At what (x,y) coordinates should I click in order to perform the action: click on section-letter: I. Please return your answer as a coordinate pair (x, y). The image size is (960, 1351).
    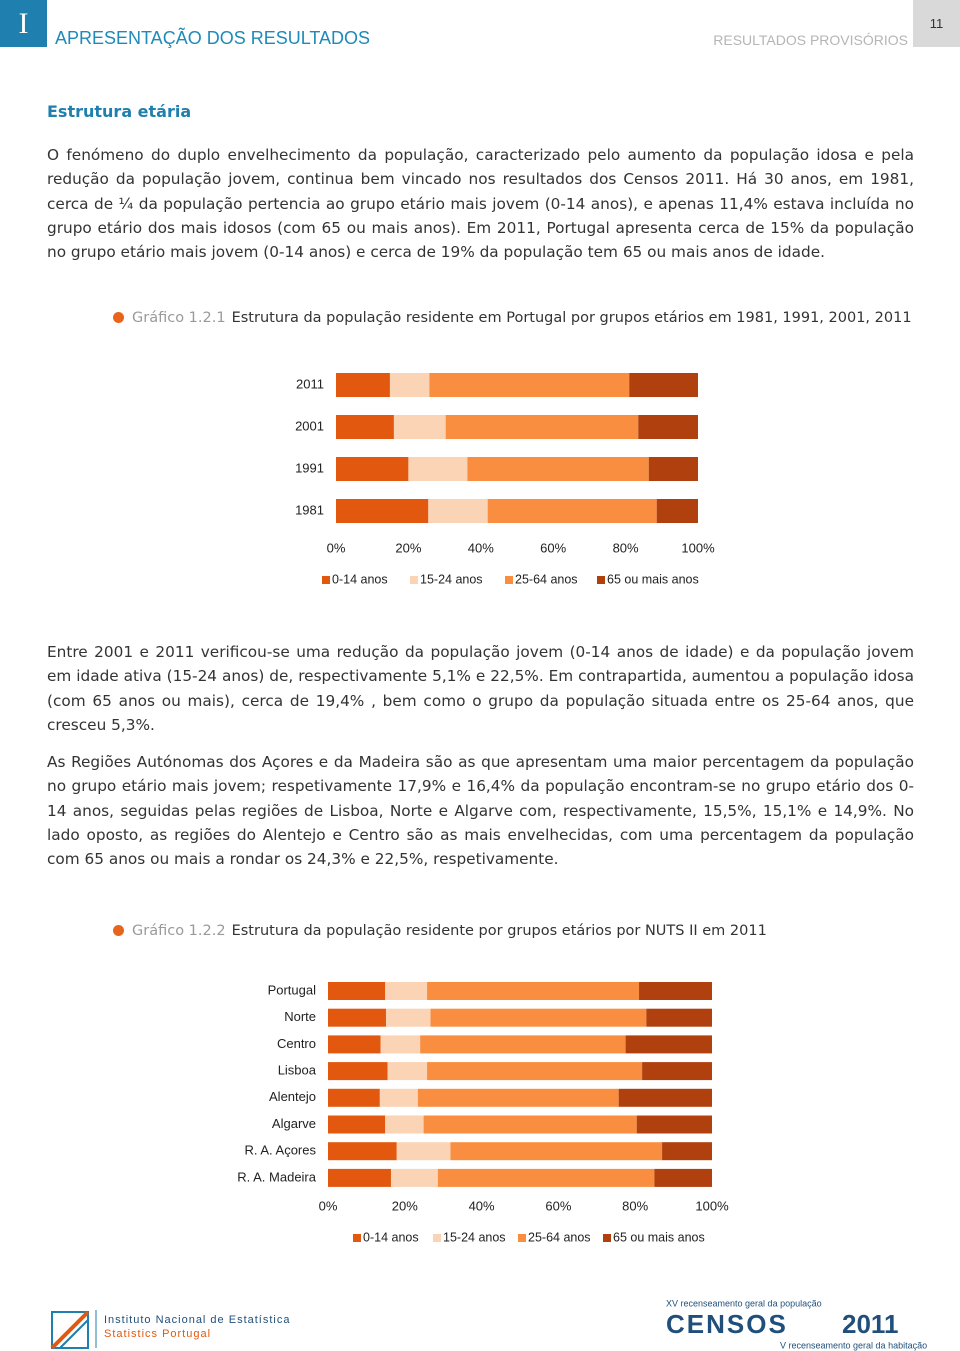
    Looking at the image, I should click on (23, 23).